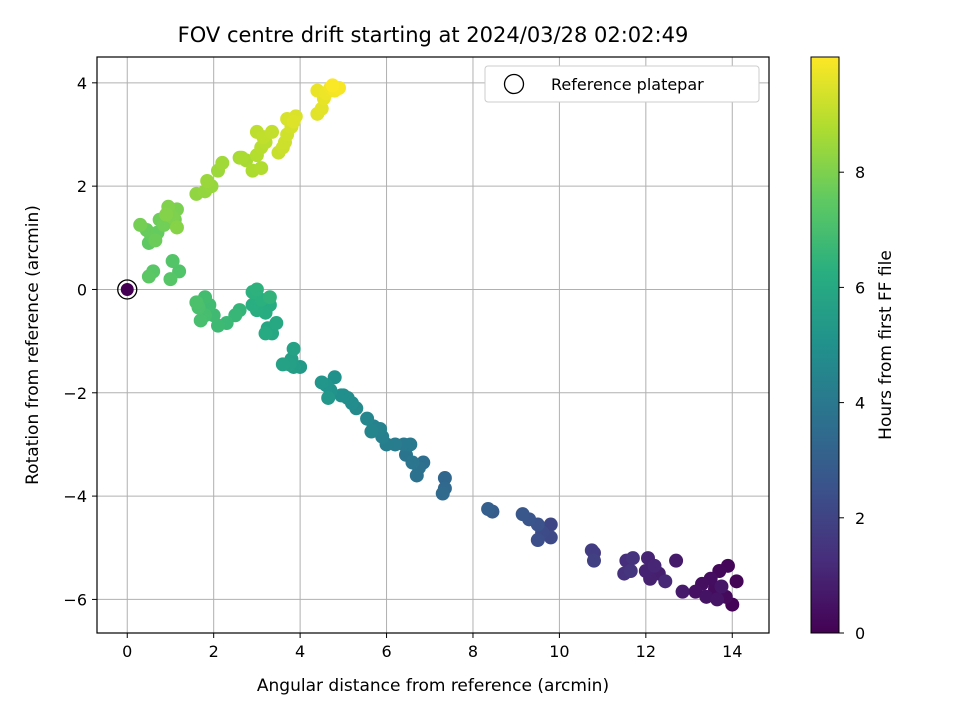  I want to click on reference-point-ring, so click(127, 289).